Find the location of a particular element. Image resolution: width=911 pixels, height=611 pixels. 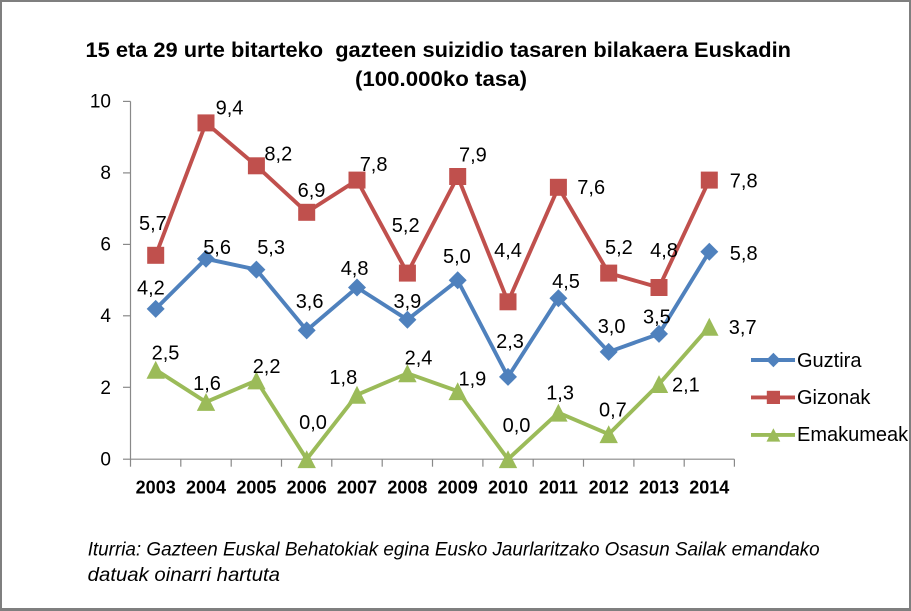

svg-text: 2 is located at coordinates (105, 388).